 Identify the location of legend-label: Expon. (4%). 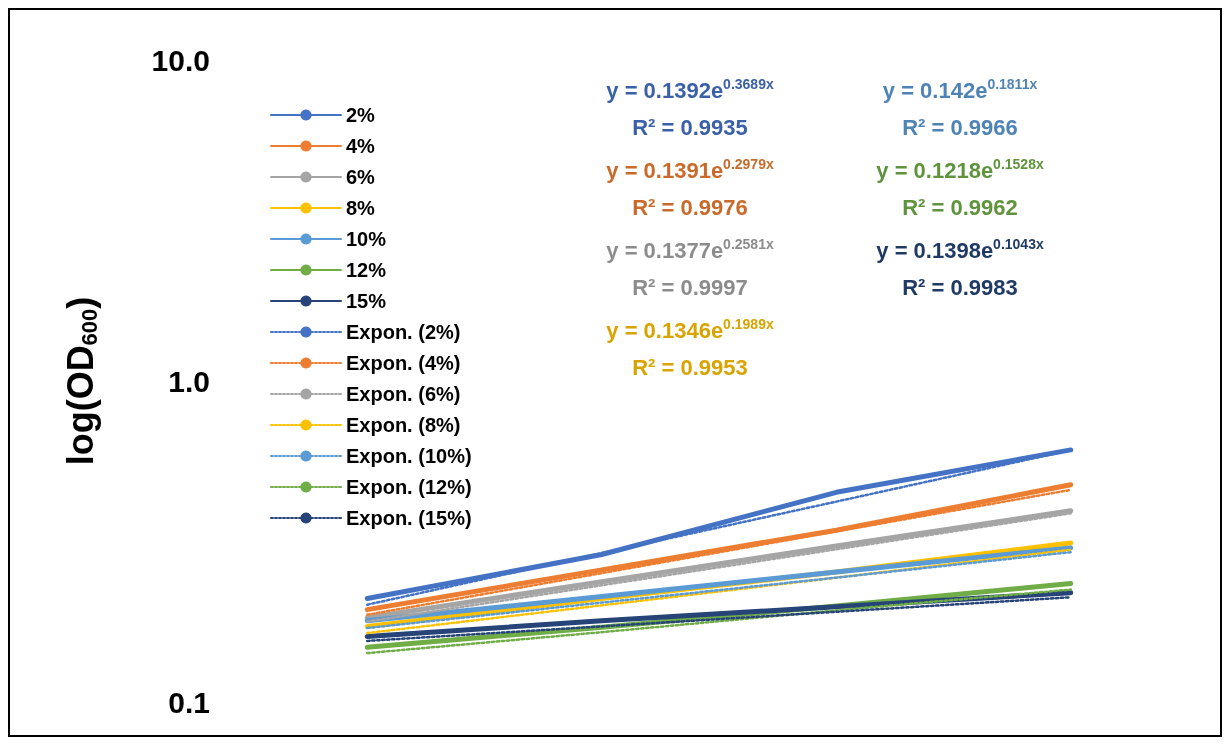
(403, 363).